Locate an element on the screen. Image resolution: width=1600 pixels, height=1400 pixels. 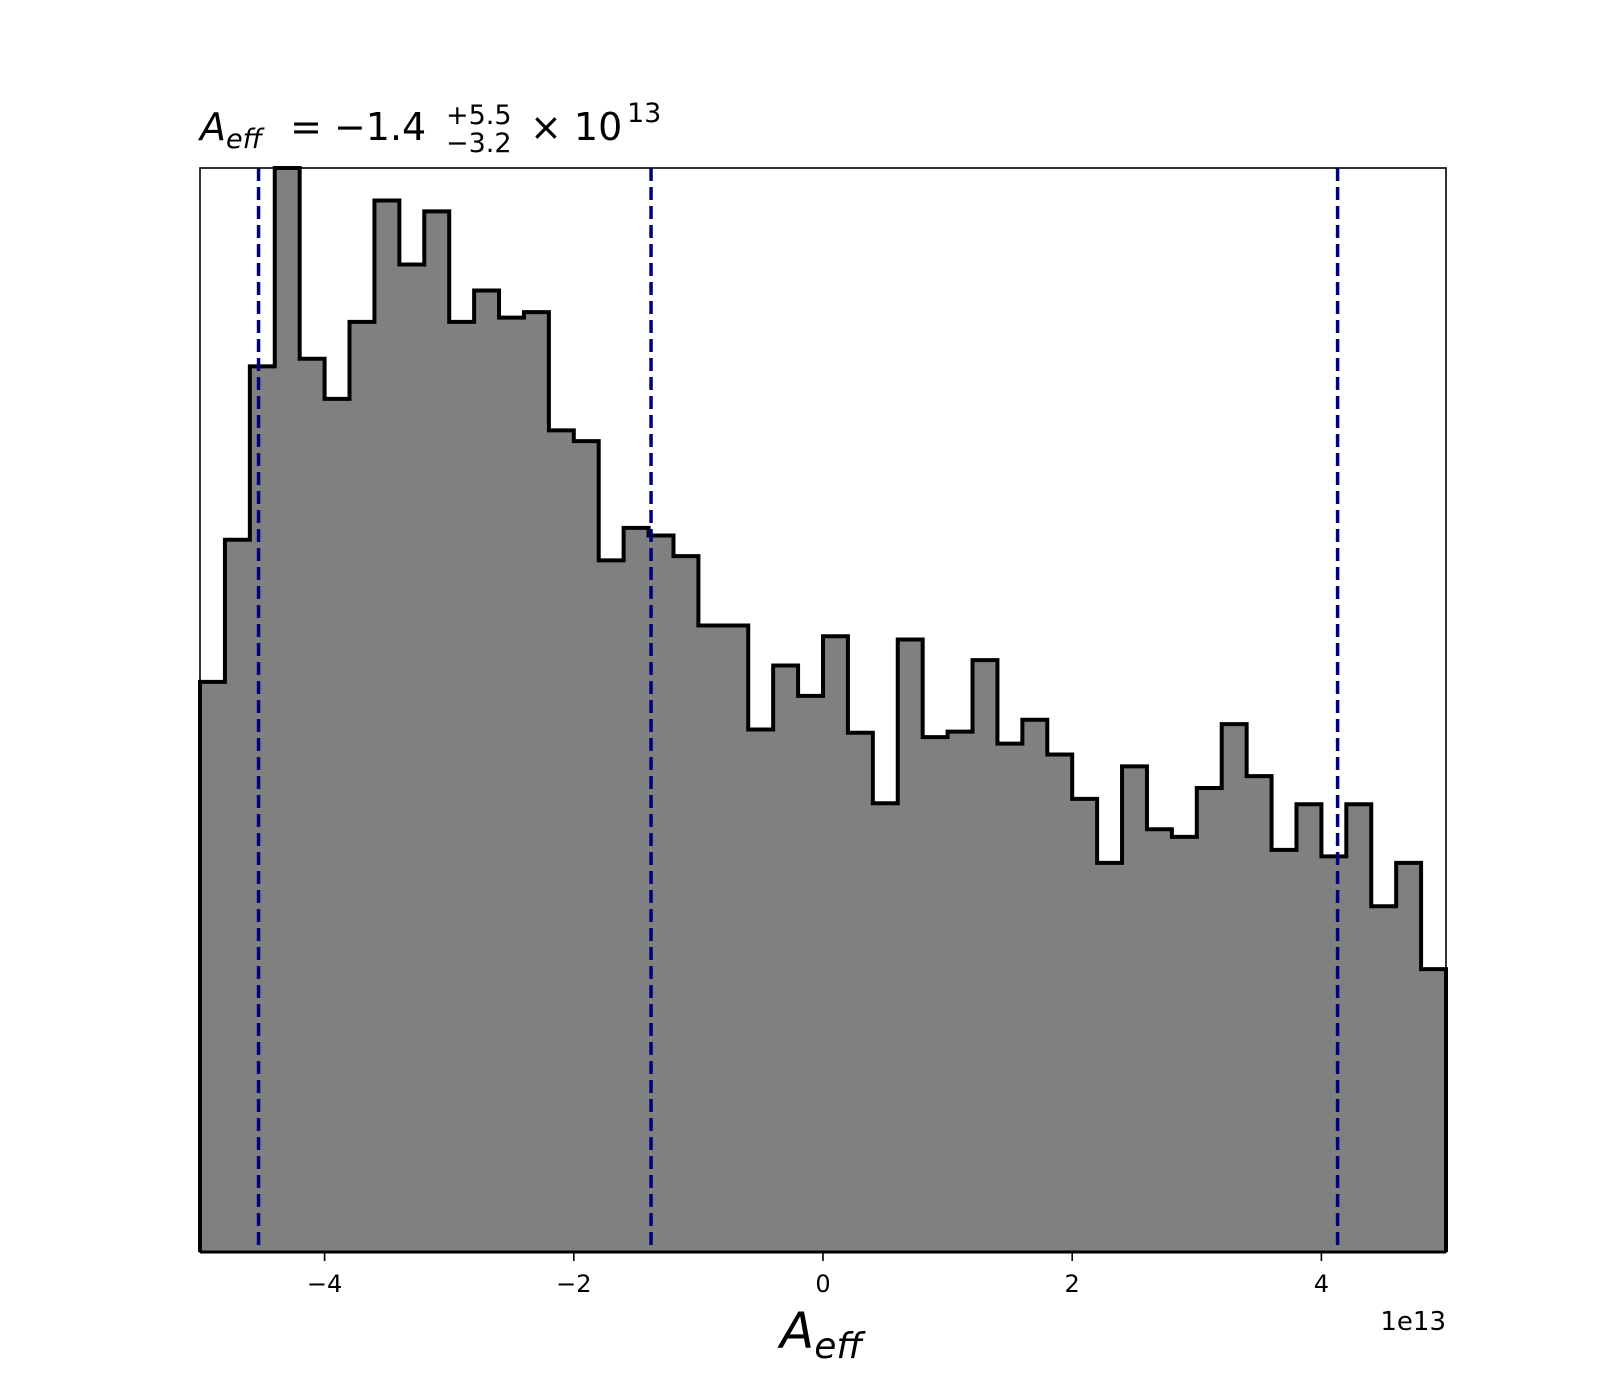
title-variable: A is located at coordinates (211, 127).